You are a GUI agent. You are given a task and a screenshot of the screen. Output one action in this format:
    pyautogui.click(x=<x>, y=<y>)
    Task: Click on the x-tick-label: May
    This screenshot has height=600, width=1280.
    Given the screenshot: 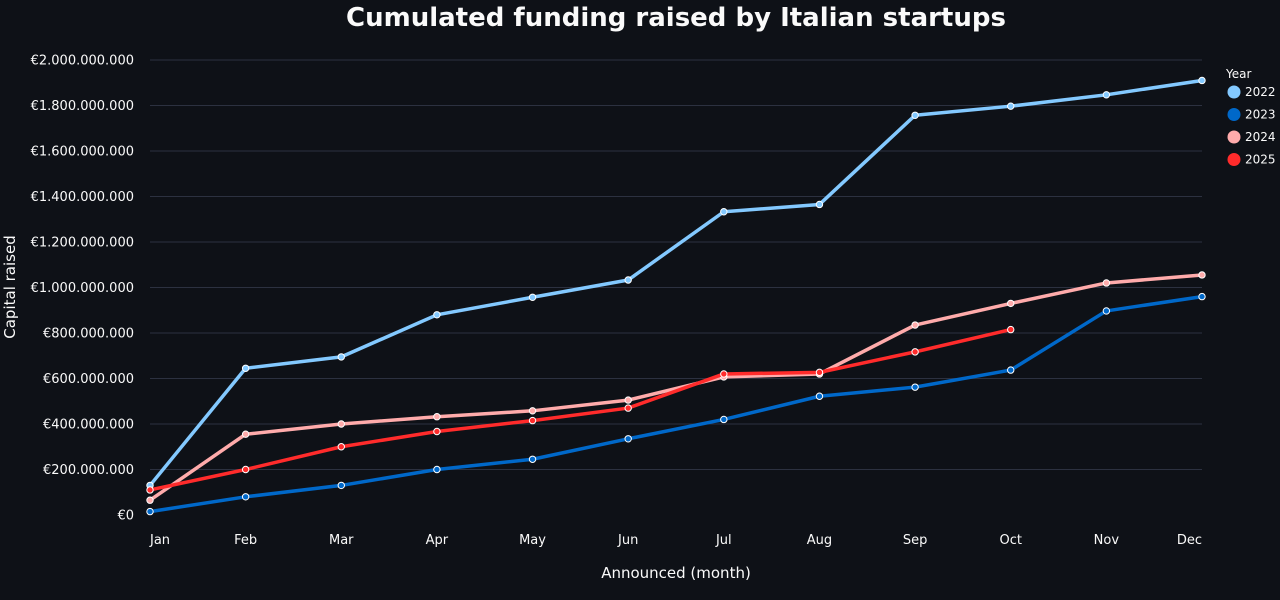 What is the action you would take?
    pyautogui.click(x=532, y=540)
    